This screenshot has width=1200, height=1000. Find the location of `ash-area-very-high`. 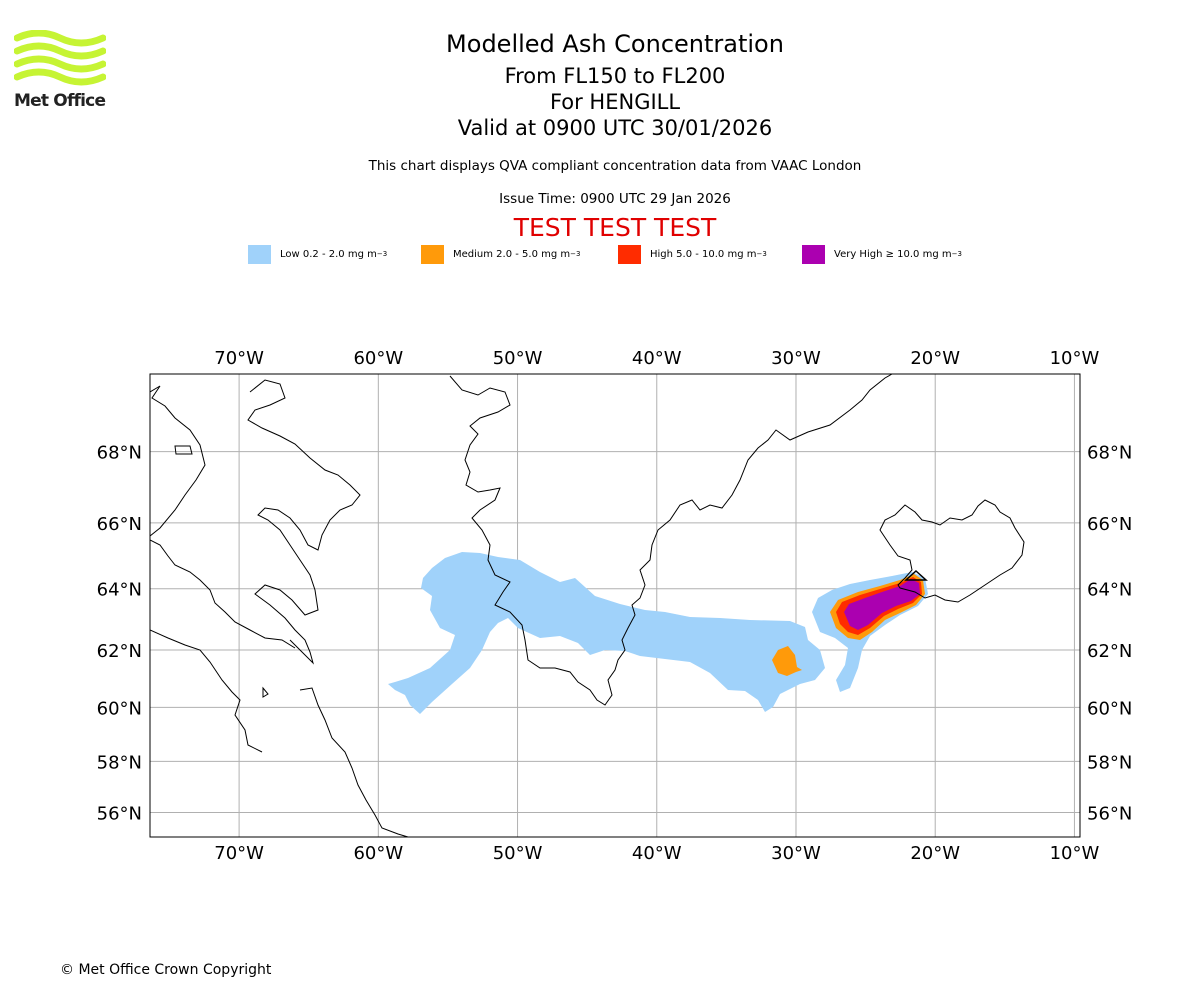

ash-area-very-high is located at coordinates (882, 604).